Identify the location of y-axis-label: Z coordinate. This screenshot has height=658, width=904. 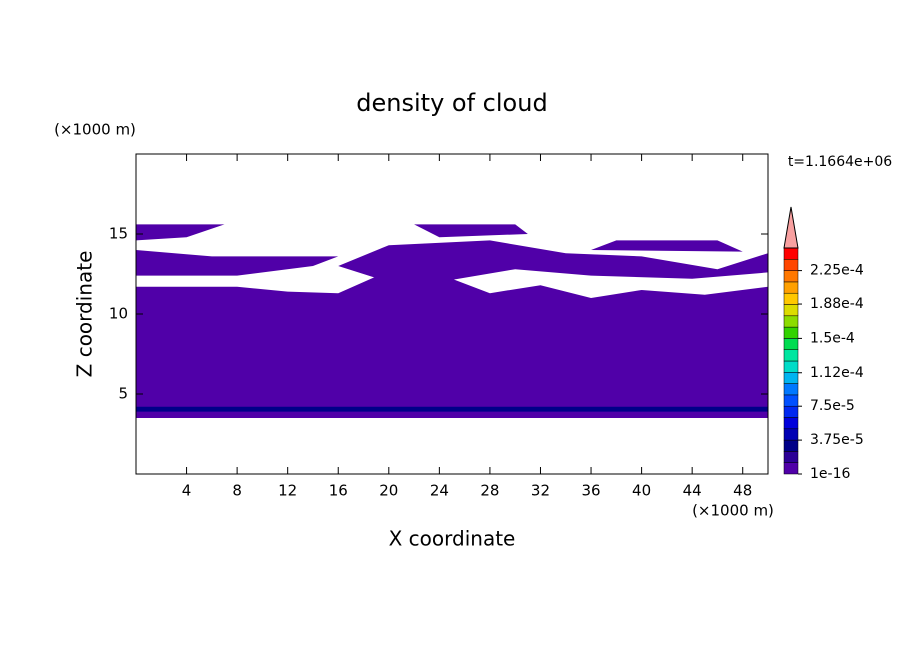
(85, 314).